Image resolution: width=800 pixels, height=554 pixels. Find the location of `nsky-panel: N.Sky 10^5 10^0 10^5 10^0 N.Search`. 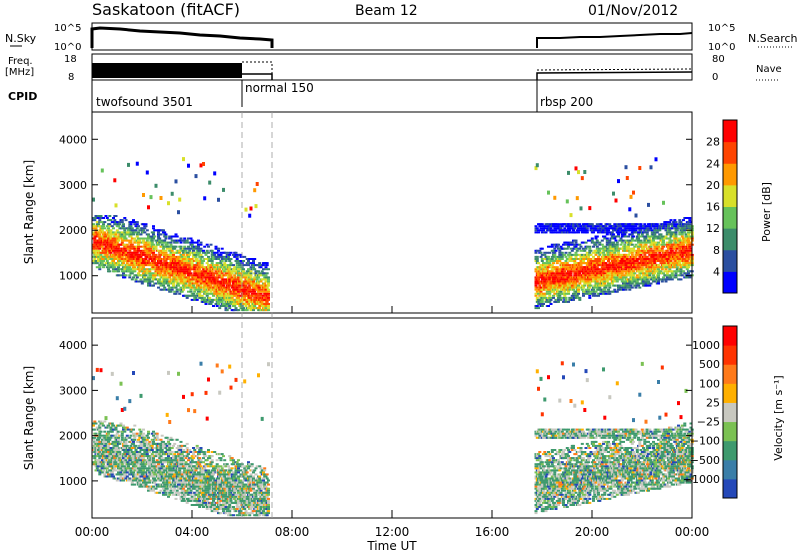

nsky-panel: N.Sky 10^5 10^0 10^5 10^0 N.Search is located at coordinates (401, 37).